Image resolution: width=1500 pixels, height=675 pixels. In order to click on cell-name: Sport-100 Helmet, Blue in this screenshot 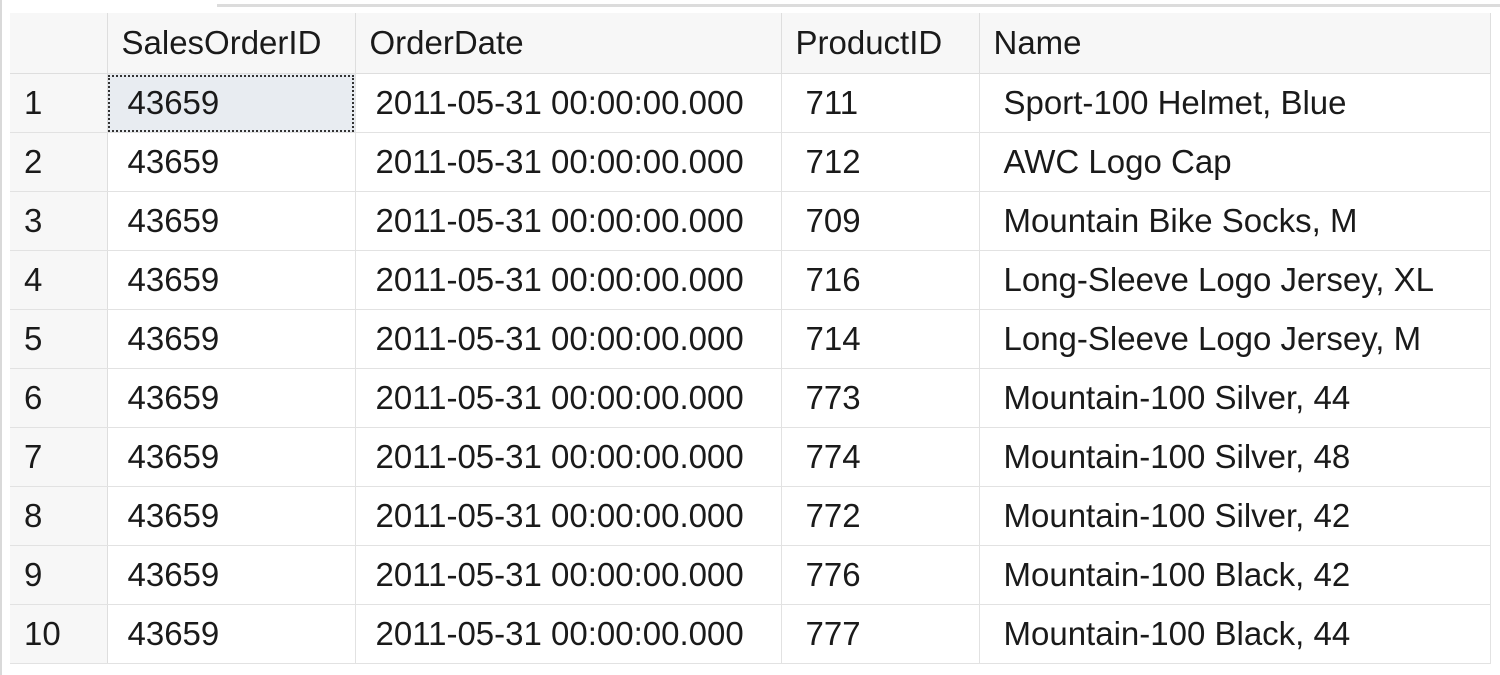, I will do `click(1235, 103)`.